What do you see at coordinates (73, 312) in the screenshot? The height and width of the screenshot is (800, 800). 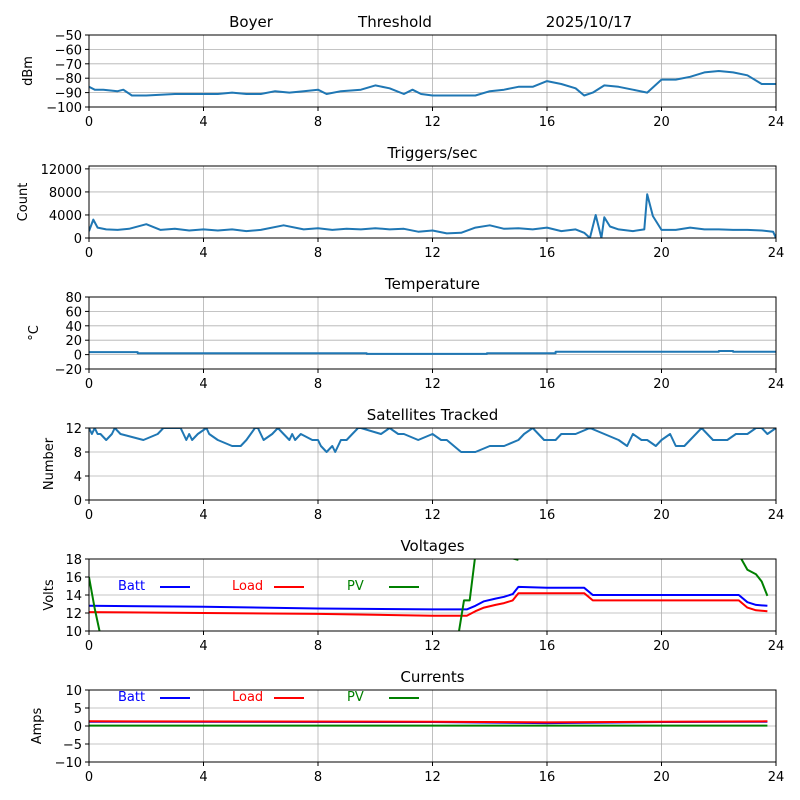 I see `y-tick-label: 60` at bounding box center [73, 312].